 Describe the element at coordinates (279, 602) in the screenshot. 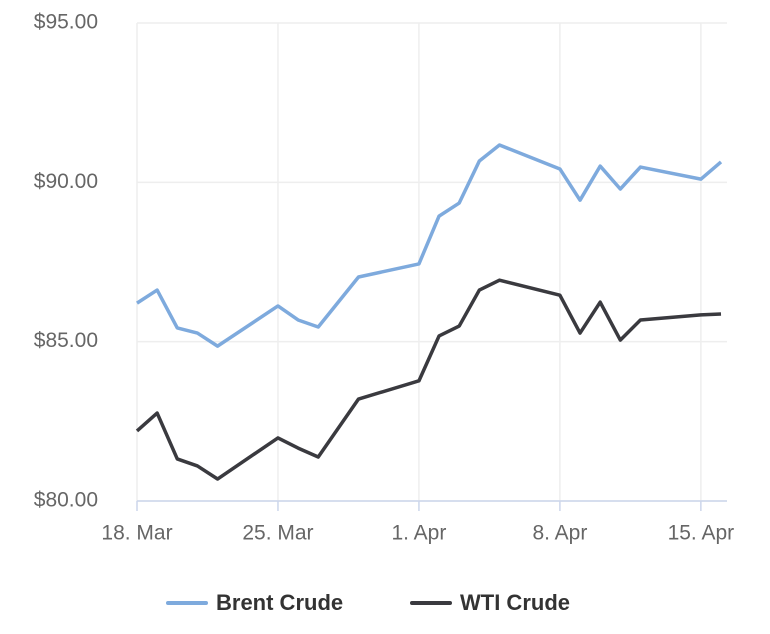

I see `legend-label: Brent Crude` at that location.